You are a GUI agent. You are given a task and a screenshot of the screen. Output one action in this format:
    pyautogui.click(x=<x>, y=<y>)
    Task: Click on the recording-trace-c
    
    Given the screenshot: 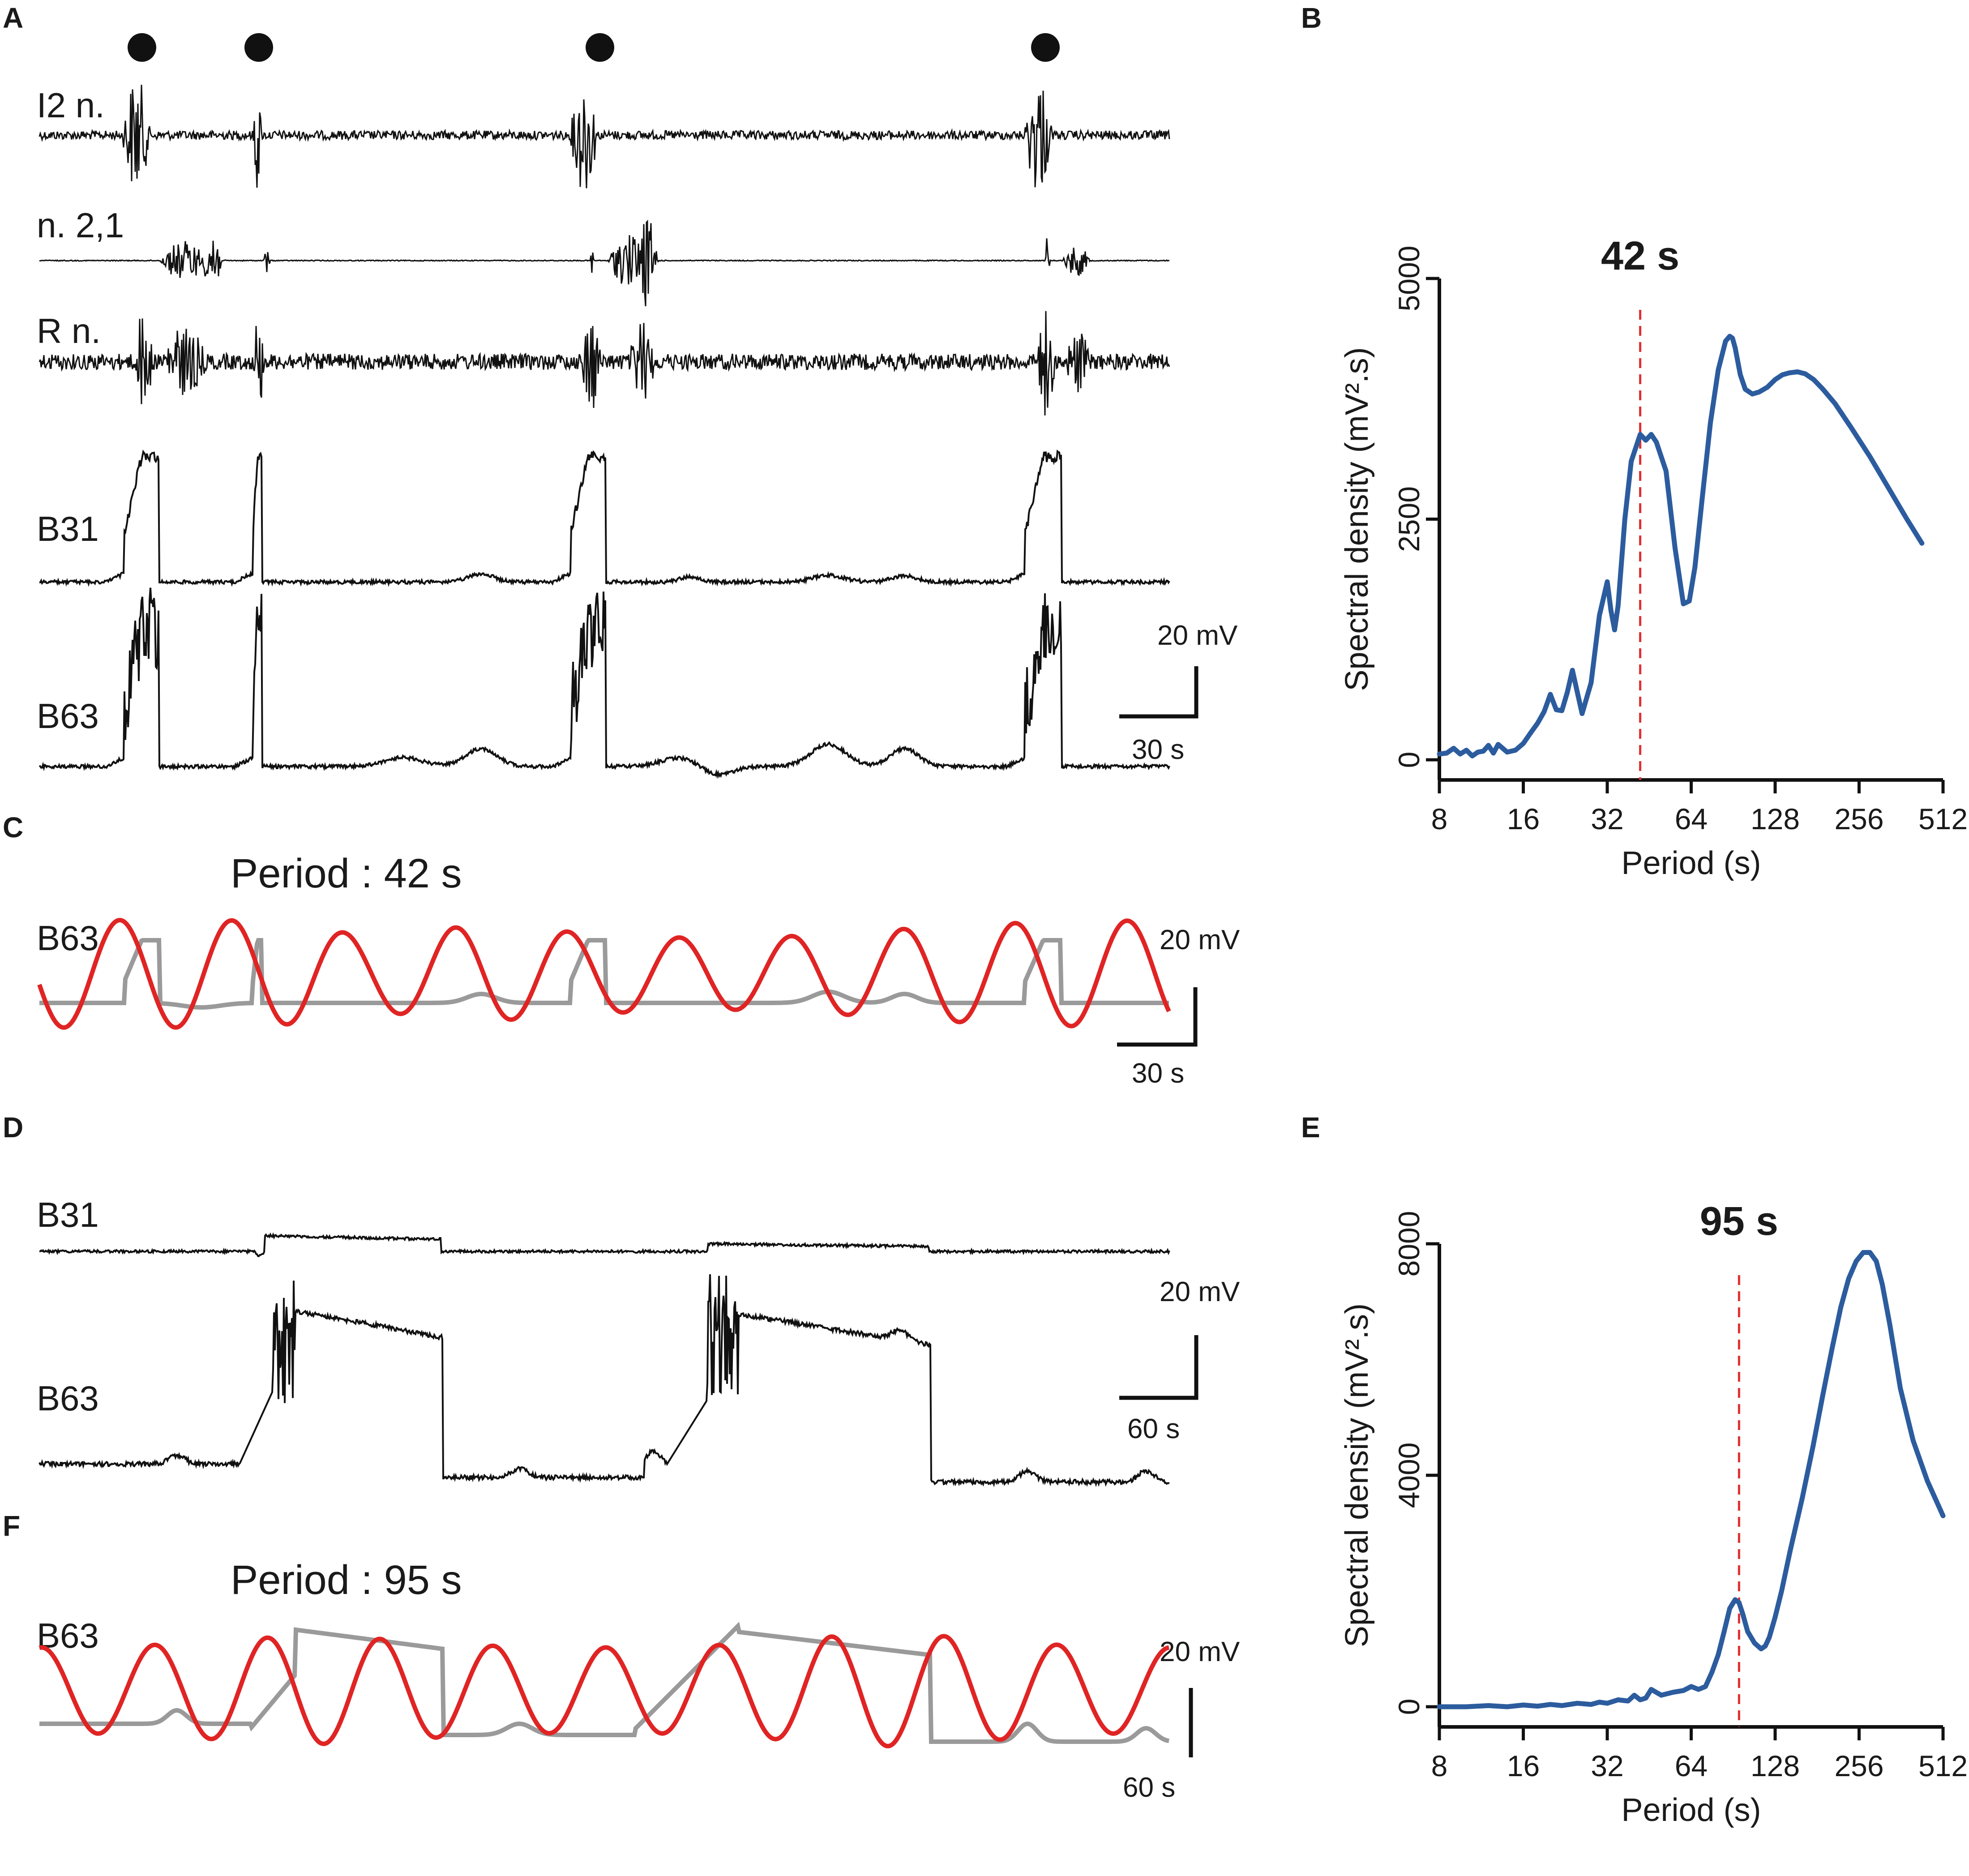 What is the action you would take?
    pyautogui.click(x=604, y=974)
    